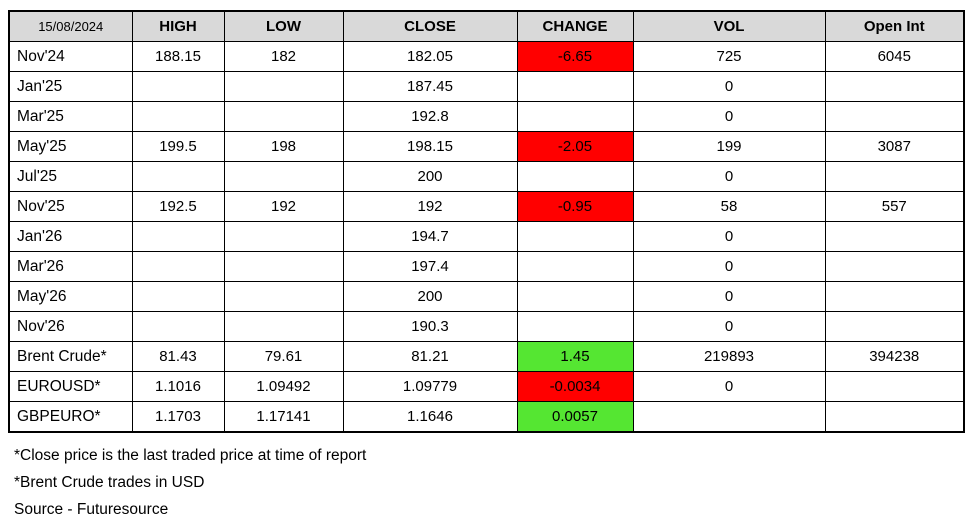 The image size is (970, 523). I want to click on row-label: Jan'25, so click(70, 86).